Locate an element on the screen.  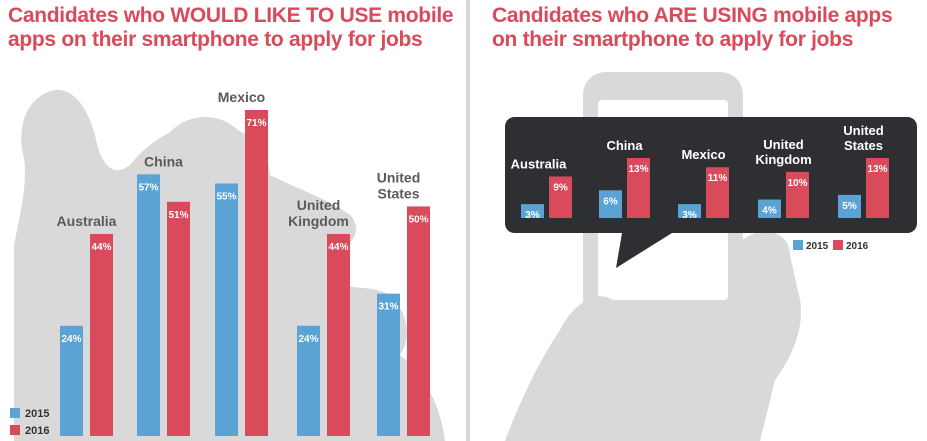
bar-group-australia: 24% 44% Australia is located at coordinates (87, 324).